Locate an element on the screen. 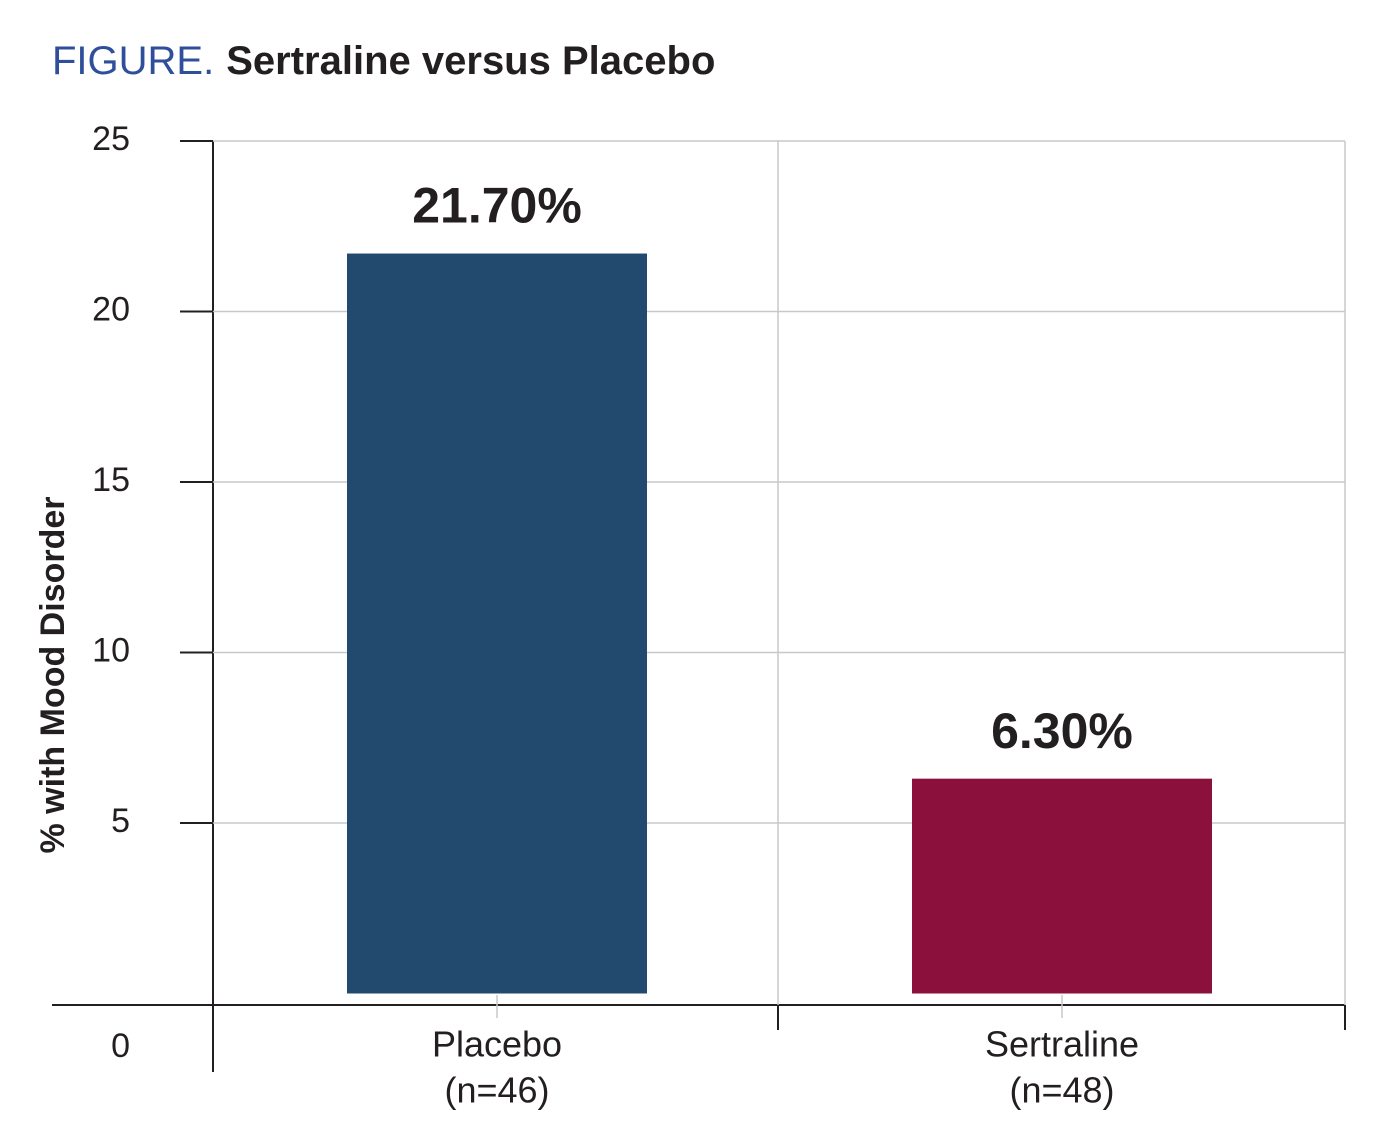  x-tick-sublabel: (n=46) is located at coordinates (496, 1090).